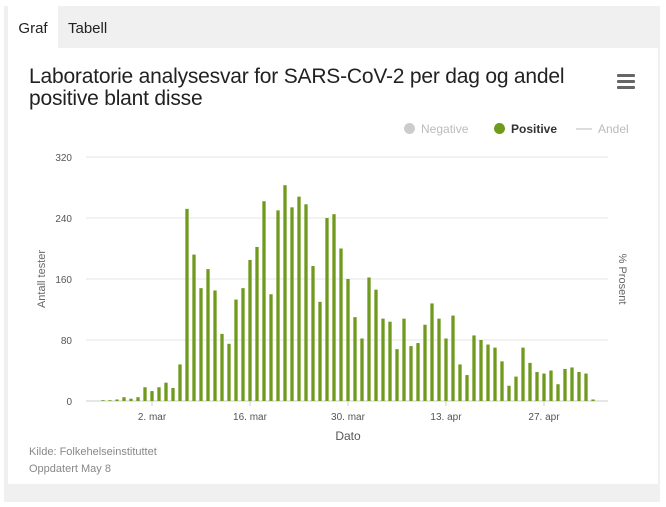  What do you see at coordinates (544, 417) in the screenshot?
I see `x-tick-label: 27. apr` at bounding box center [544, 417].